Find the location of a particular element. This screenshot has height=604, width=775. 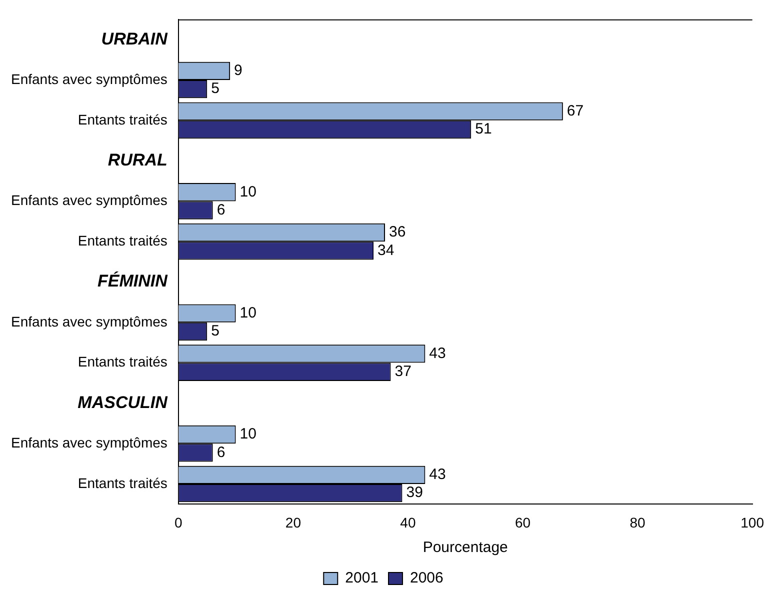

x-axis-title: Pourcentage is located at coordinates (465, 547).